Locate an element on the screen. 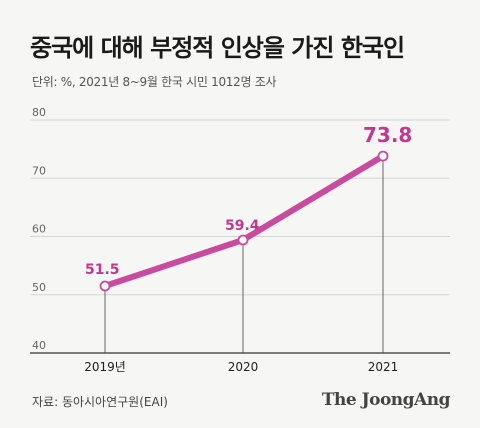  x-axis-ticks: 2019년 2020 2021 is located at coordinates (241, 367).